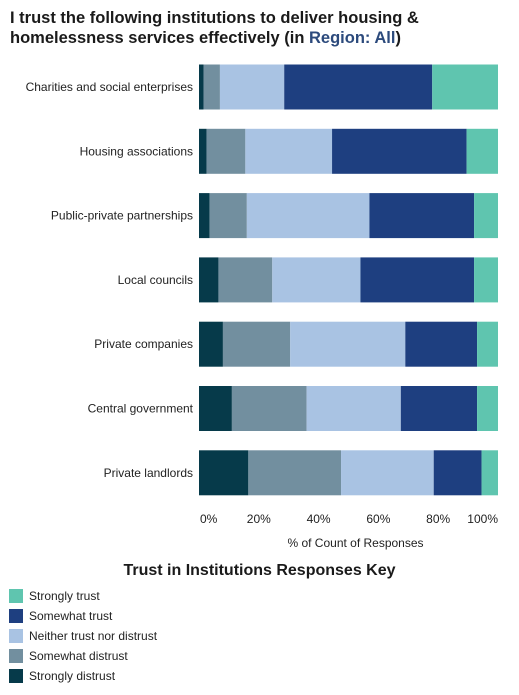  Describe the element at coordinates (399, 151) in the screenshot. I see `bar-segment-housing-associations-somewhat-trust` at that location.